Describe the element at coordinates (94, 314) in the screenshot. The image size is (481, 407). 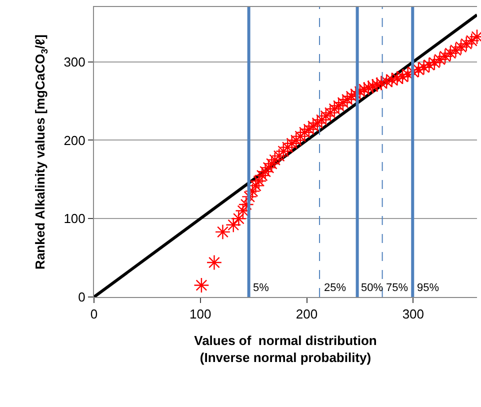
I see `x-tick-label: 0` at that location.